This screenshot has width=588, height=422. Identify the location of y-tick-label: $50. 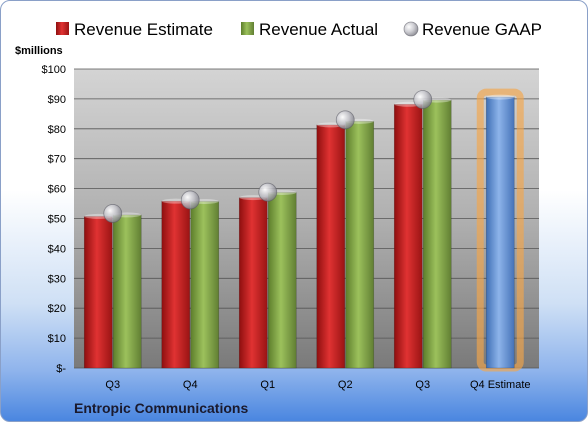
(57, 220).